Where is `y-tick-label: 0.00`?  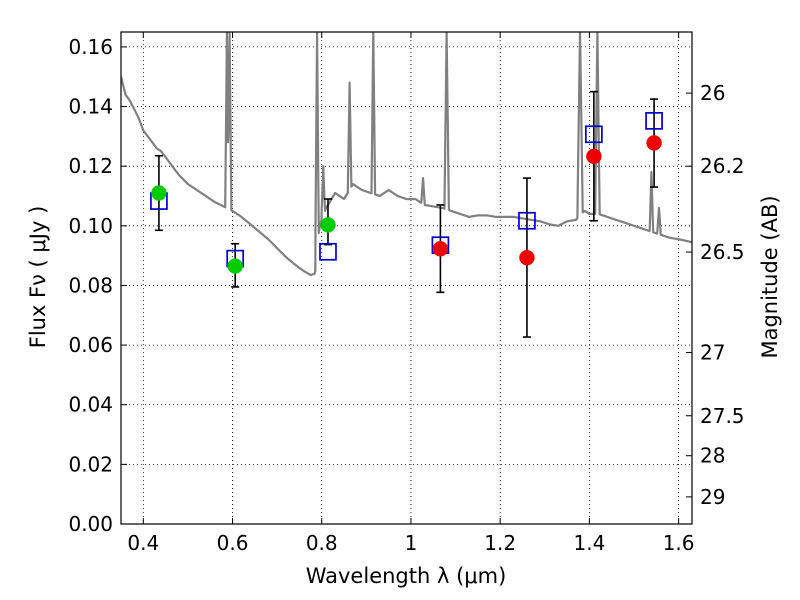 y-tick-label: 0.00 is located at coordinates (90, 524).